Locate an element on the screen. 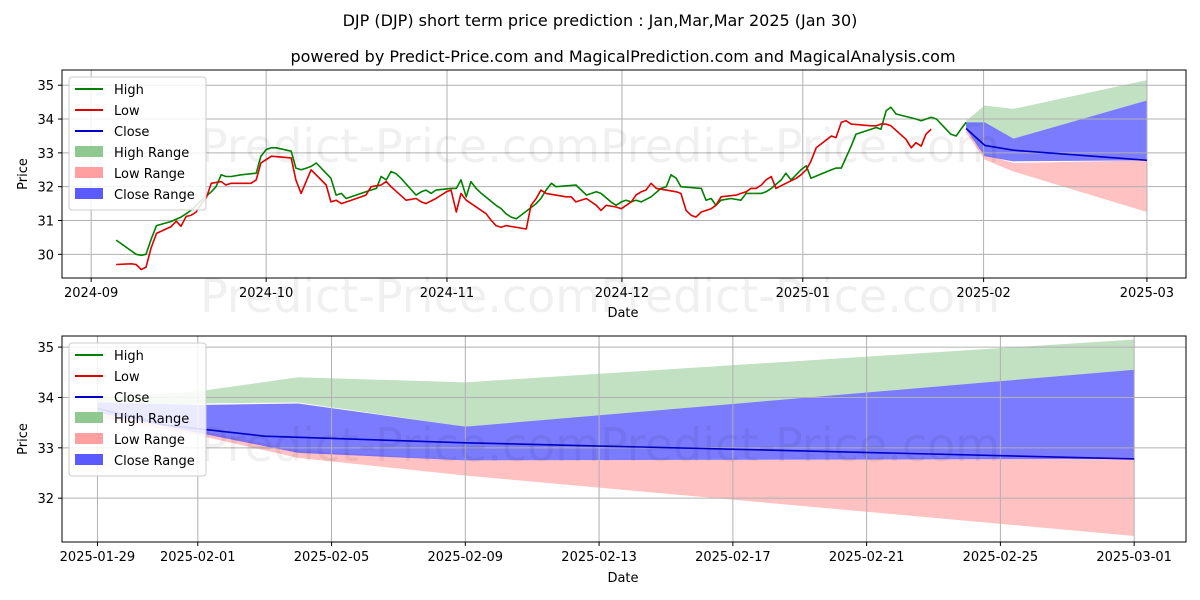 Image resolution: width=1200 pixels, height=600 pixels. forecast-x-label: Date is located at coordinates (622, 578).